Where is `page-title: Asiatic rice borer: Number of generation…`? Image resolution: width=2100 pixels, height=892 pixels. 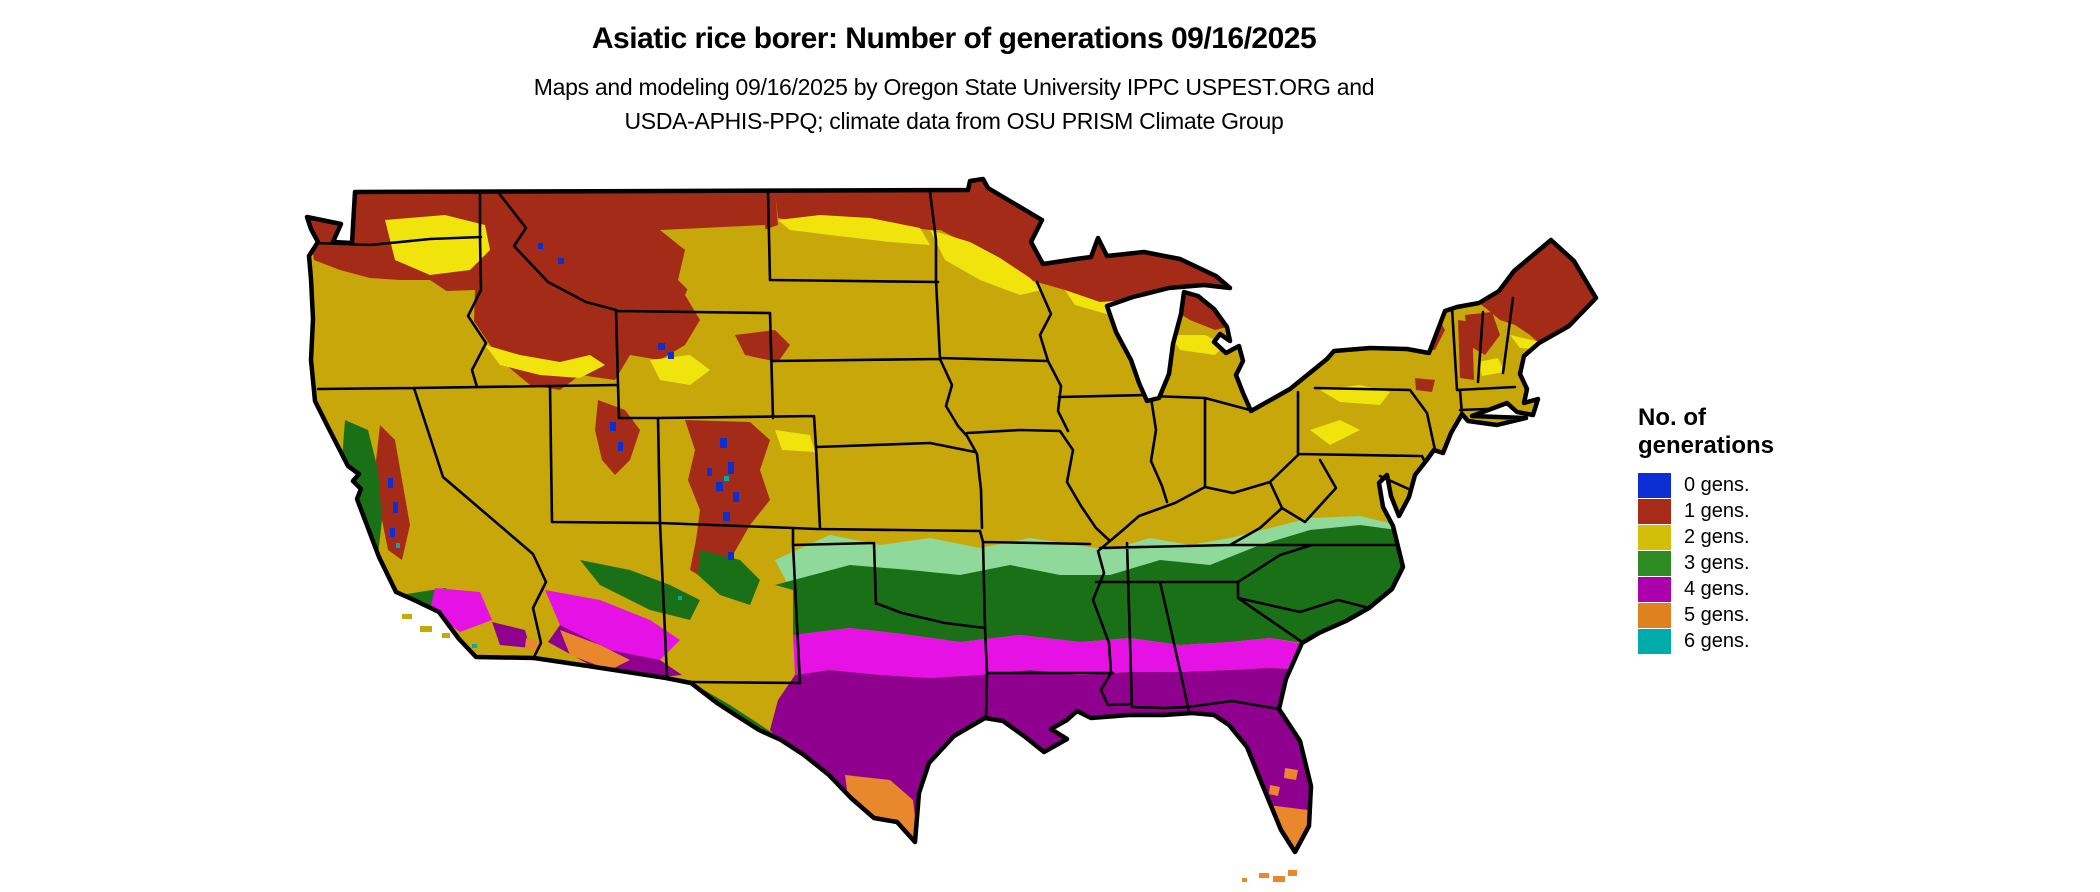 page-title: Asiatic rice borer: Number of generation… is located at coordinates (954, 38).